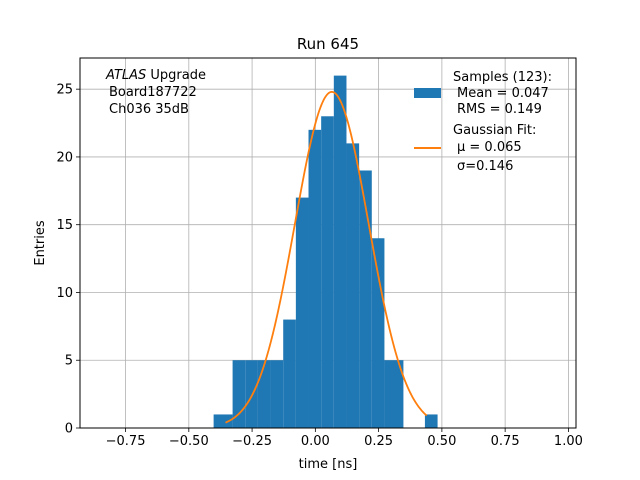 Image resolution: width=640 pixels, height=480 pixels. Describe the element at coordinates (64, 90) in the screenshot. I see `y-tick-label: 25` at that location.